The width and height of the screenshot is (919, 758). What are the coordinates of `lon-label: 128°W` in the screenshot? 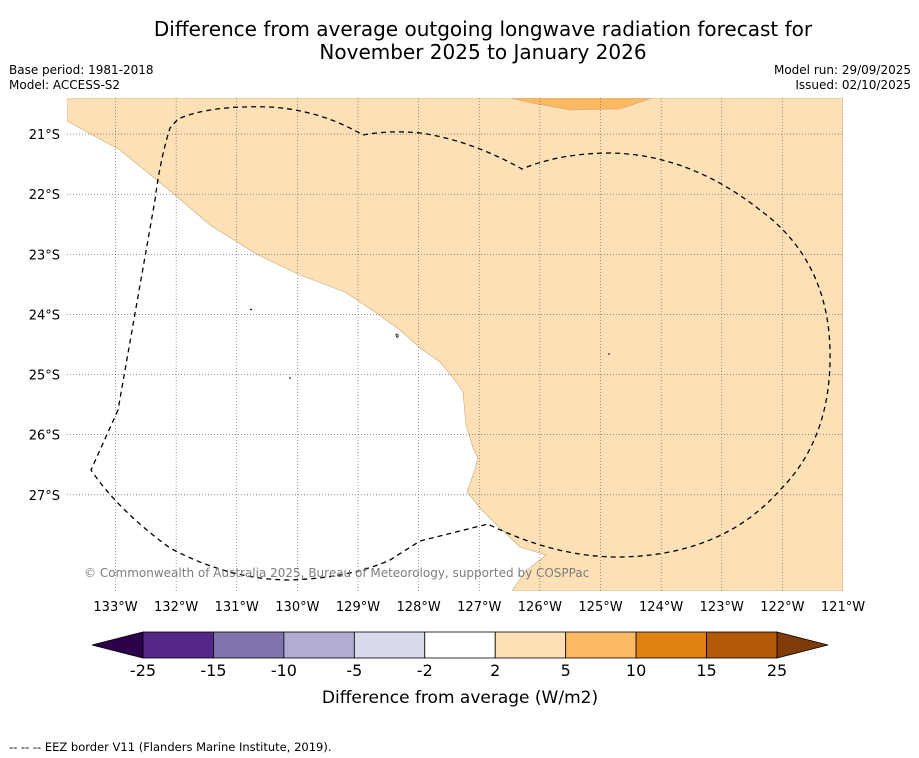 It's located at (419, 607).